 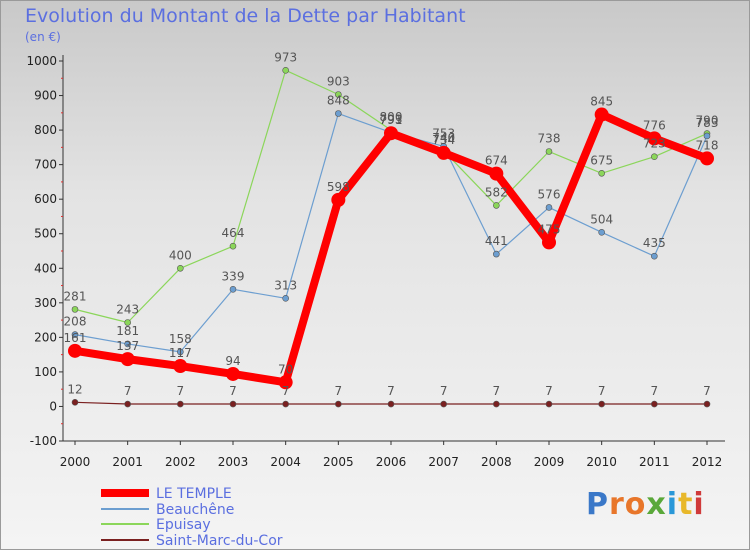 What do you see at coordinates (75, 322) in the screenshot?
I see `data-label: 208` at bounding box center [75, 322].